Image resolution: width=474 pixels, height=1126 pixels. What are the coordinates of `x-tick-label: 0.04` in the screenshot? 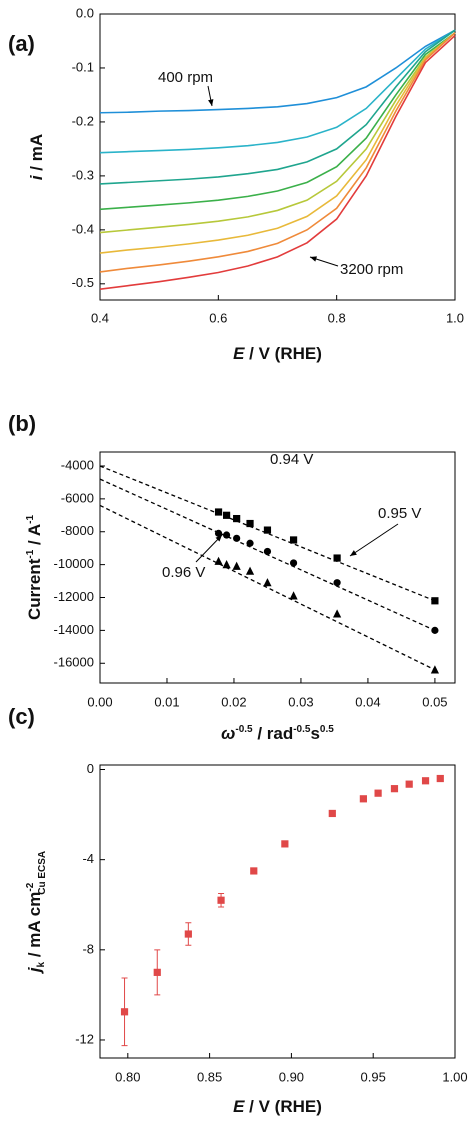 It's located at (367, 701).